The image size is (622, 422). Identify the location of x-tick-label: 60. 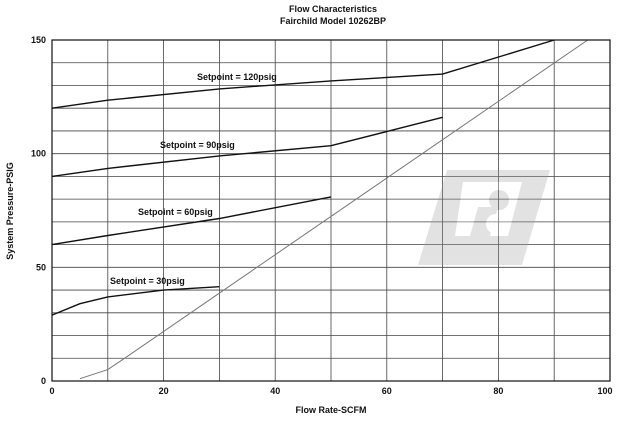
(387, 391).